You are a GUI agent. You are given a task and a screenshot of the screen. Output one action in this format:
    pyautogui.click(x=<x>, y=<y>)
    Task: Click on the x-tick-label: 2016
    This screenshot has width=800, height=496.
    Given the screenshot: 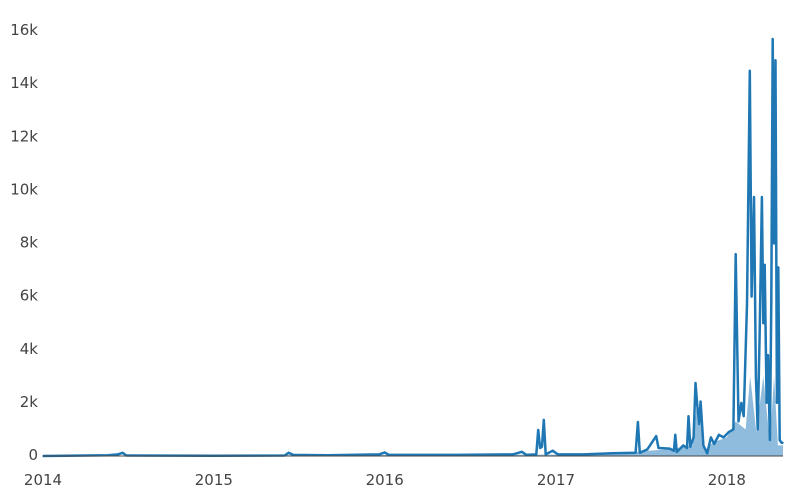 What is the action you would take?
    pyautogui.click(x=385, y=480)
    